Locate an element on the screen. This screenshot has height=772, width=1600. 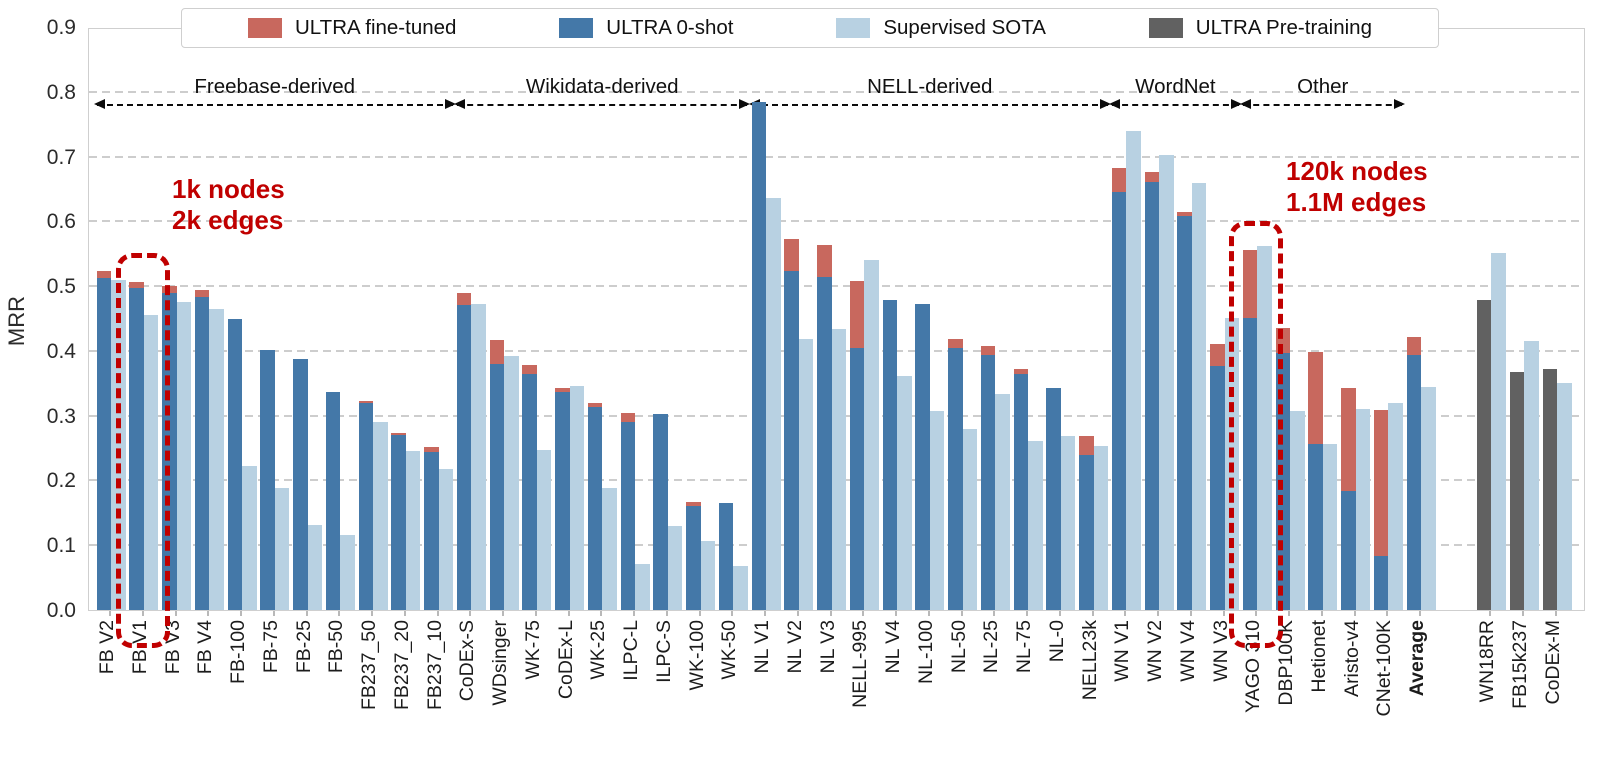
annotation-line: 120k nodes is located at coordinates (1357, 171).